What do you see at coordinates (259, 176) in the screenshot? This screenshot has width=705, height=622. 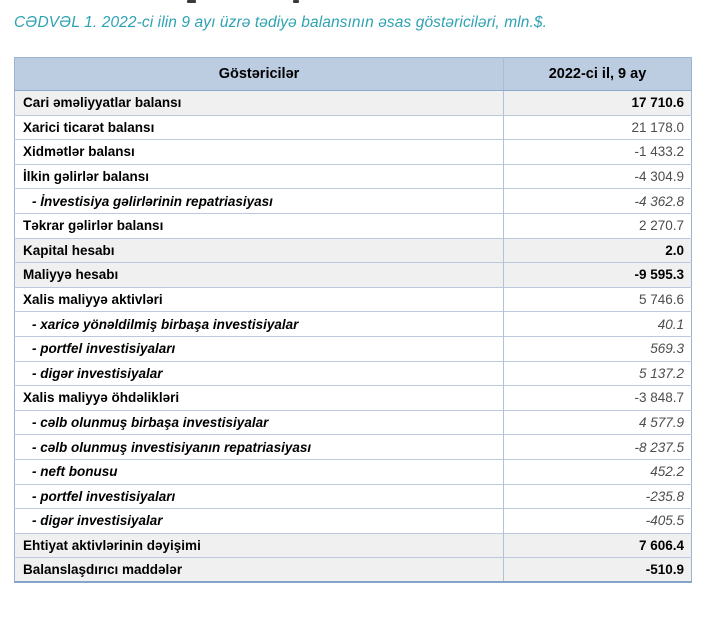 I see `row-label: İlkin gəlirlər balansı` at bounding box center [259, 176].